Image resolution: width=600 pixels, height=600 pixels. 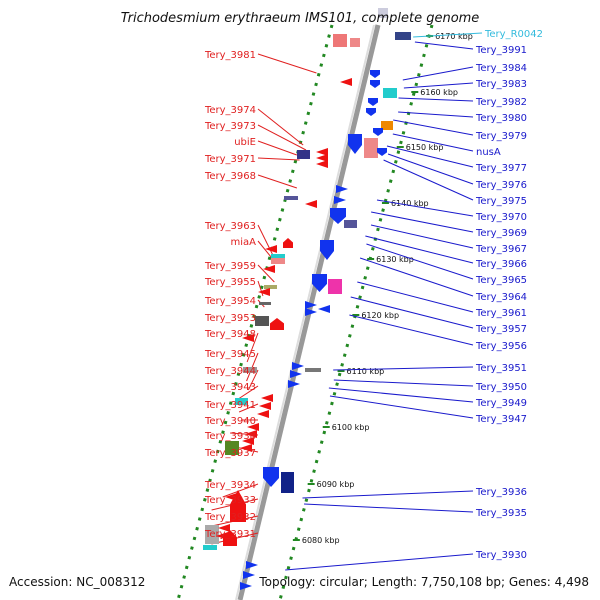 I want to click on gene-label-tery-3955: Tery_3955, so click(x=230, y=282).